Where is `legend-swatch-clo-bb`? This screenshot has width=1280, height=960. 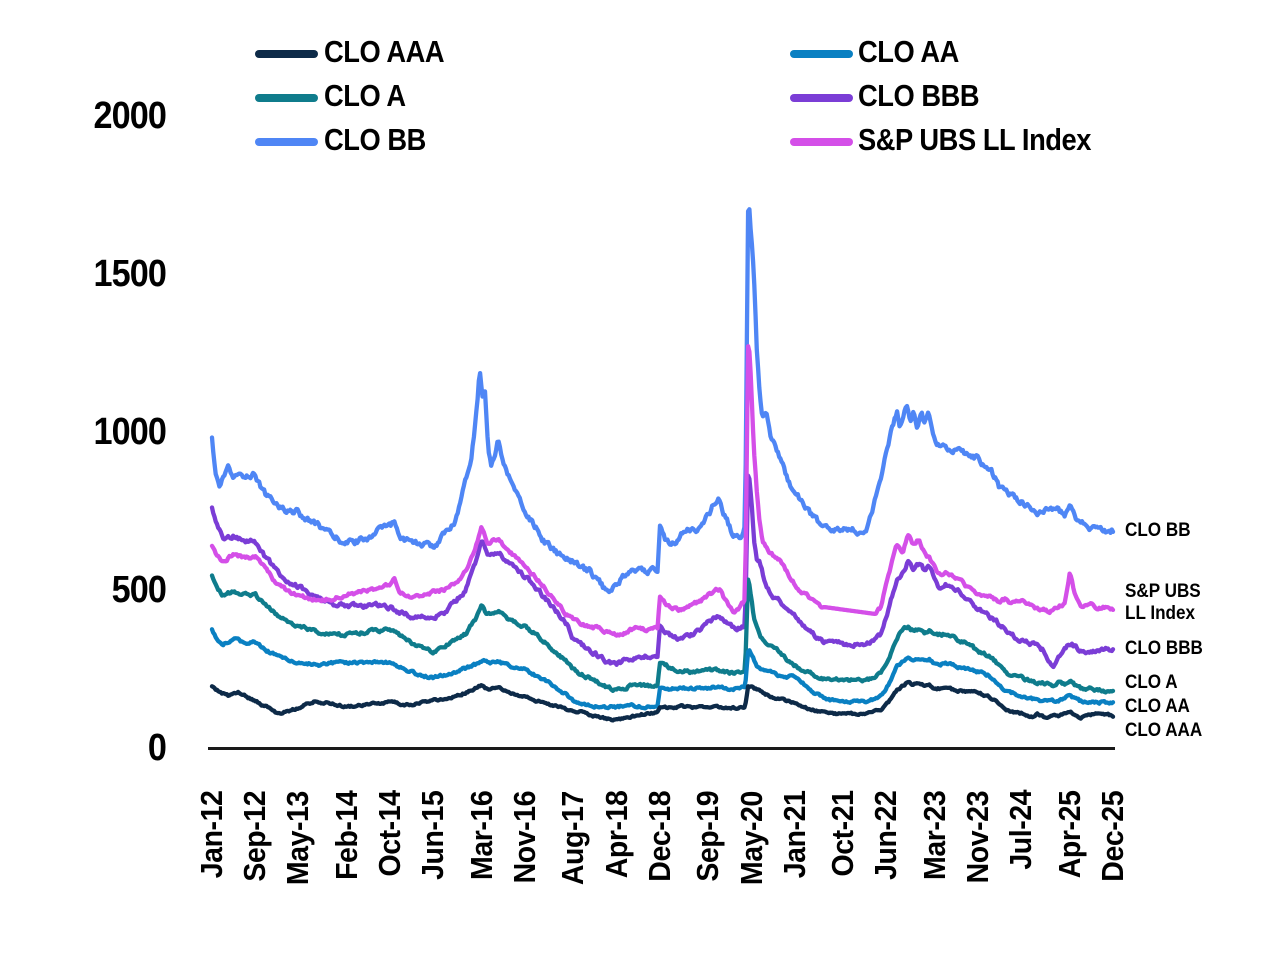 legend-swatch-clo-bb is located at coordinates (286, 142).